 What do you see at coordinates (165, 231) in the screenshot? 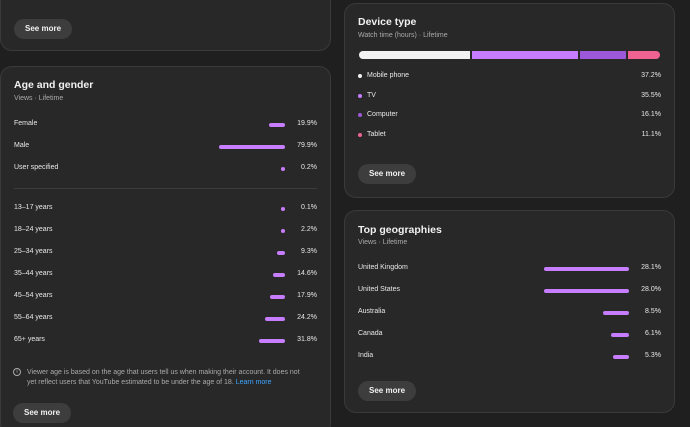
I see `age-row: 18–24 years 2.2%` at bounding box center [165, 231].